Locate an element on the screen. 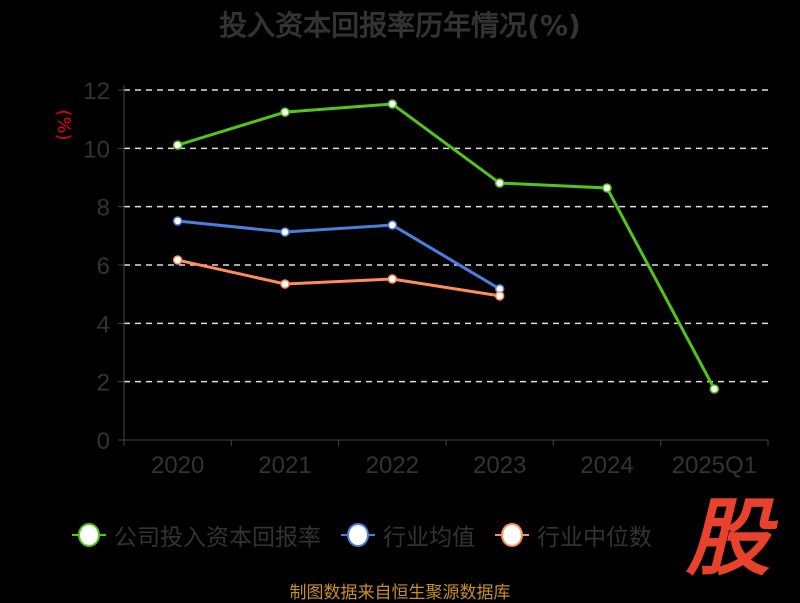  legend-item-company: 公司投入资本回报率 is located at coordinates (196, 535).